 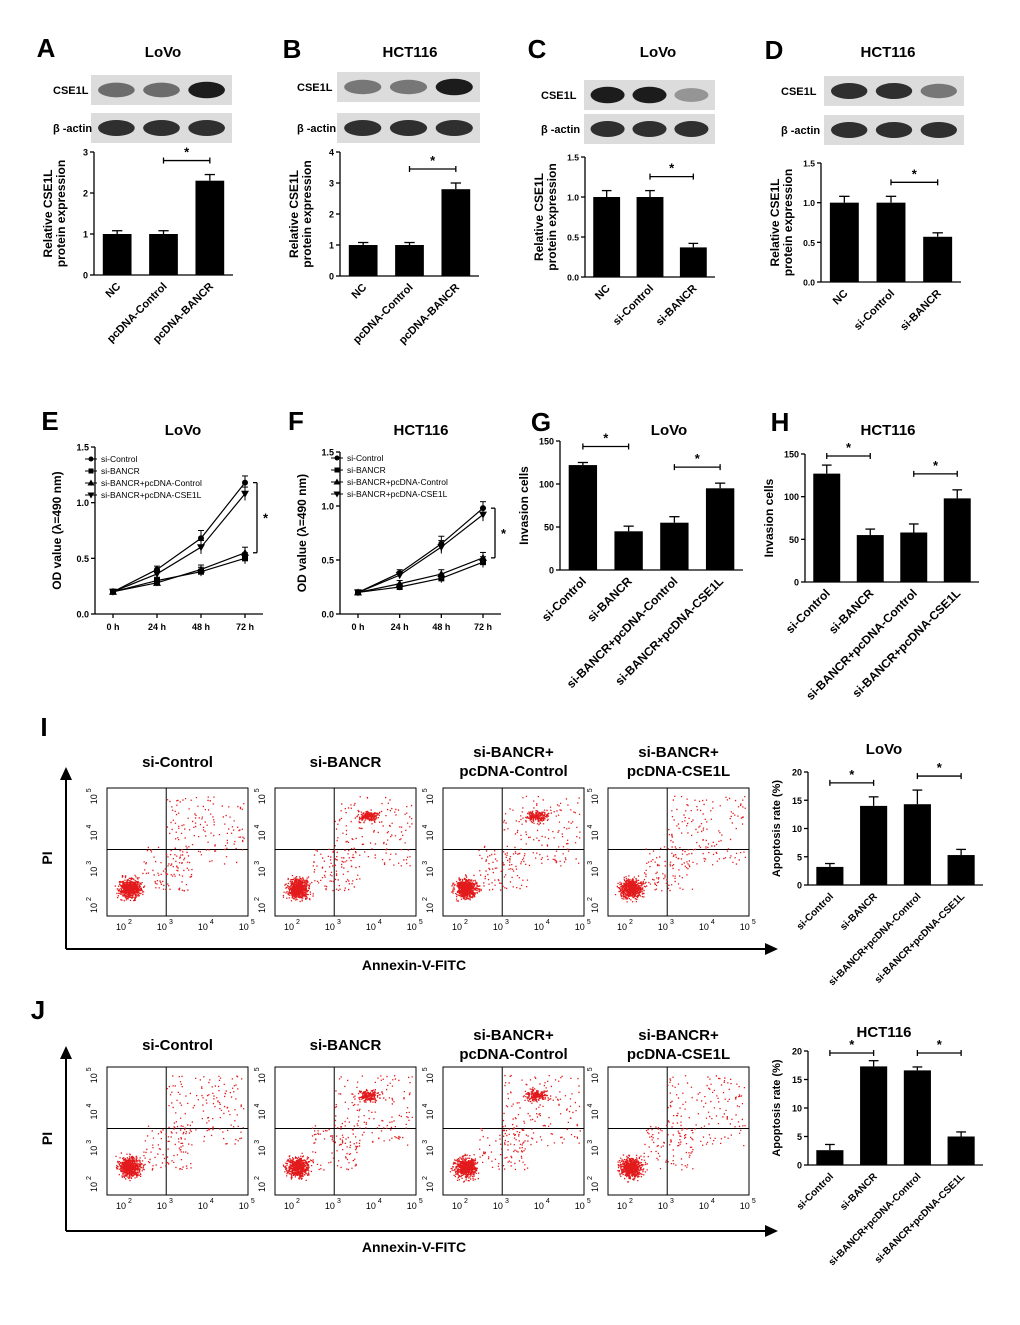 I want to click on blot-label: β -actin, so click(x=316, y=129).